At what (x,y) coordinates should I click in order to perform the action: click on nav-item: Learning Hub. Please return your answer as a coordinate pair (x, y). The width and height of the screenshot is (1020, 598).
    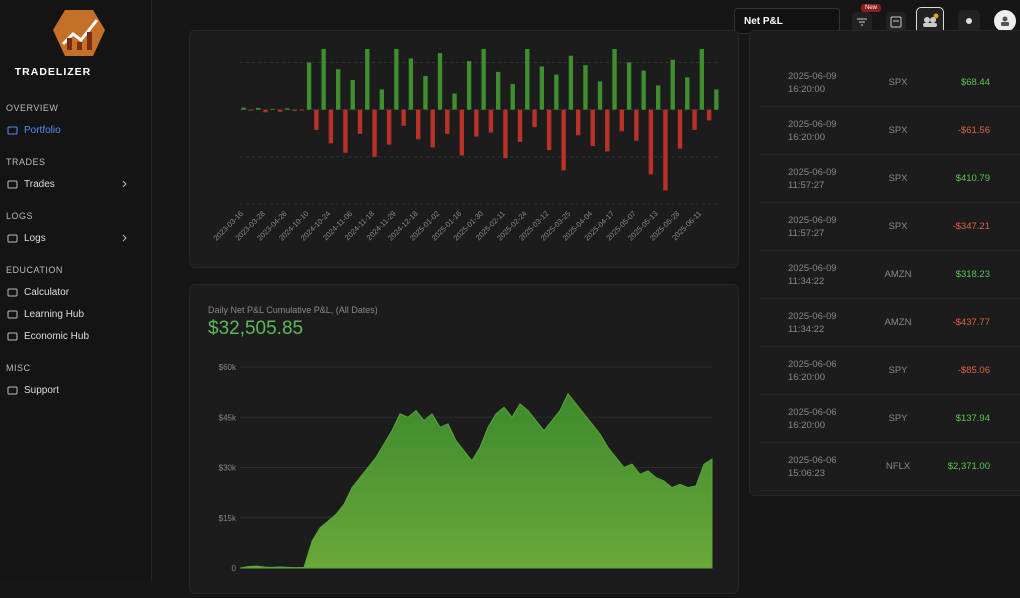
    Looking at the image, I should click on (75, 314).